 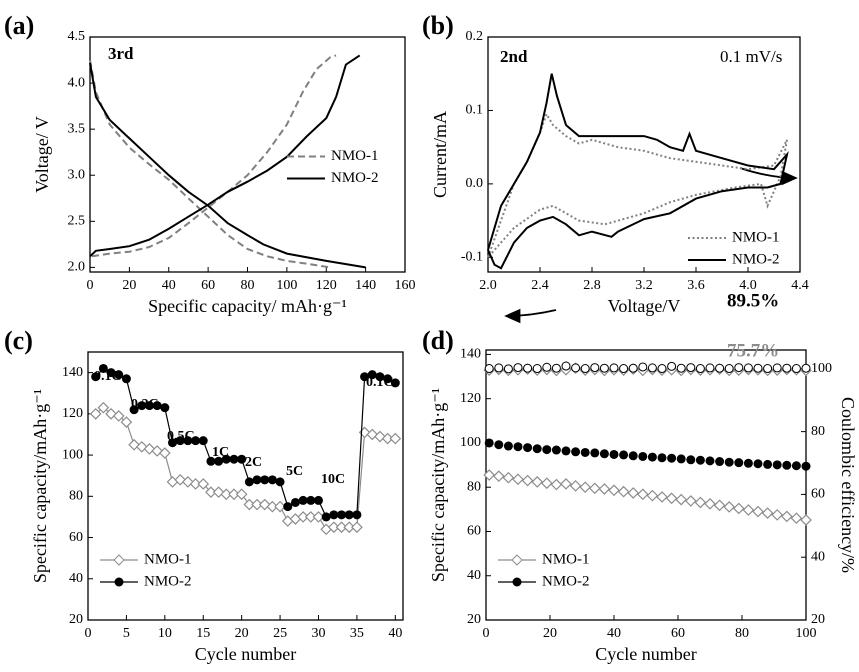 I want to click on x-tick-label: 120, so click(x=326, y=285).